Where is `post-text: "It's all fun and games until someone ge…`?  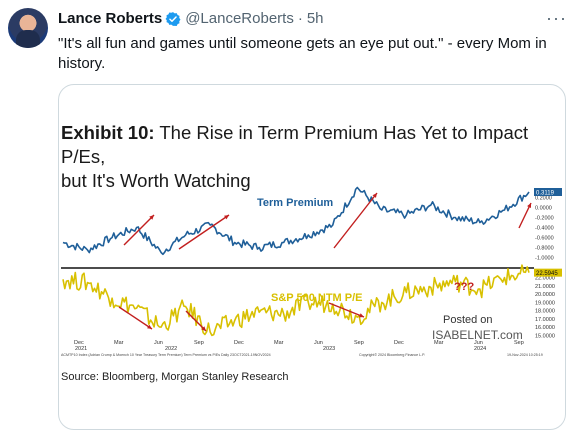
post-text: "It's all fun and games until someone ge… is located at coordinates (302, 53).